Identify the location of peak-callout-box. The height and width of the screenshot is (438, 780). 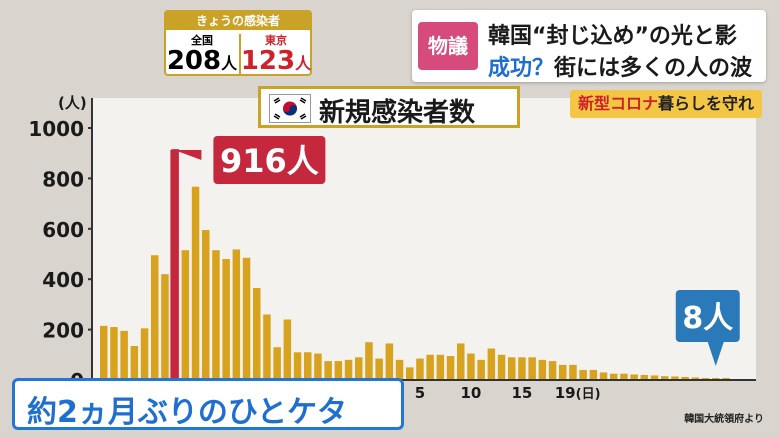
(269, 160).